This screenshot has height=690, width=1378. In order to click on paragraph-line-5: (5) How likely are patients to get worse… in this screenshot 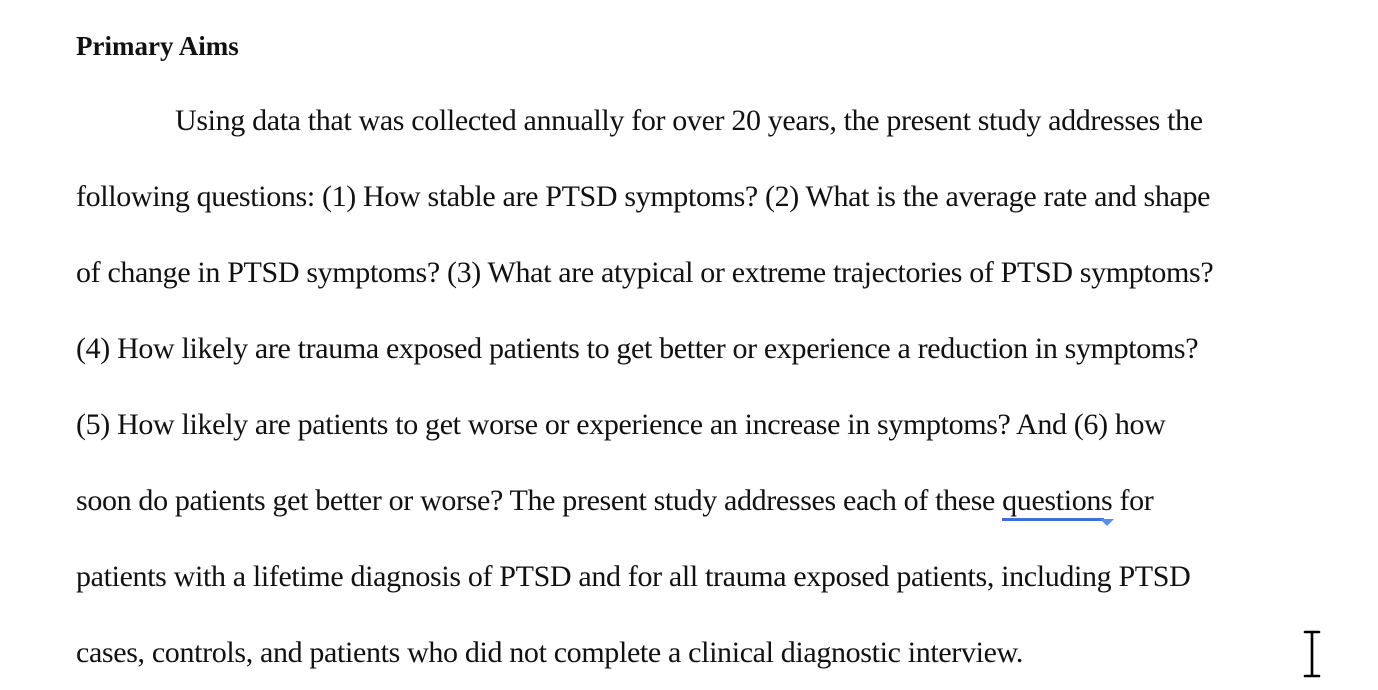, I will do `click(621, 424)`.